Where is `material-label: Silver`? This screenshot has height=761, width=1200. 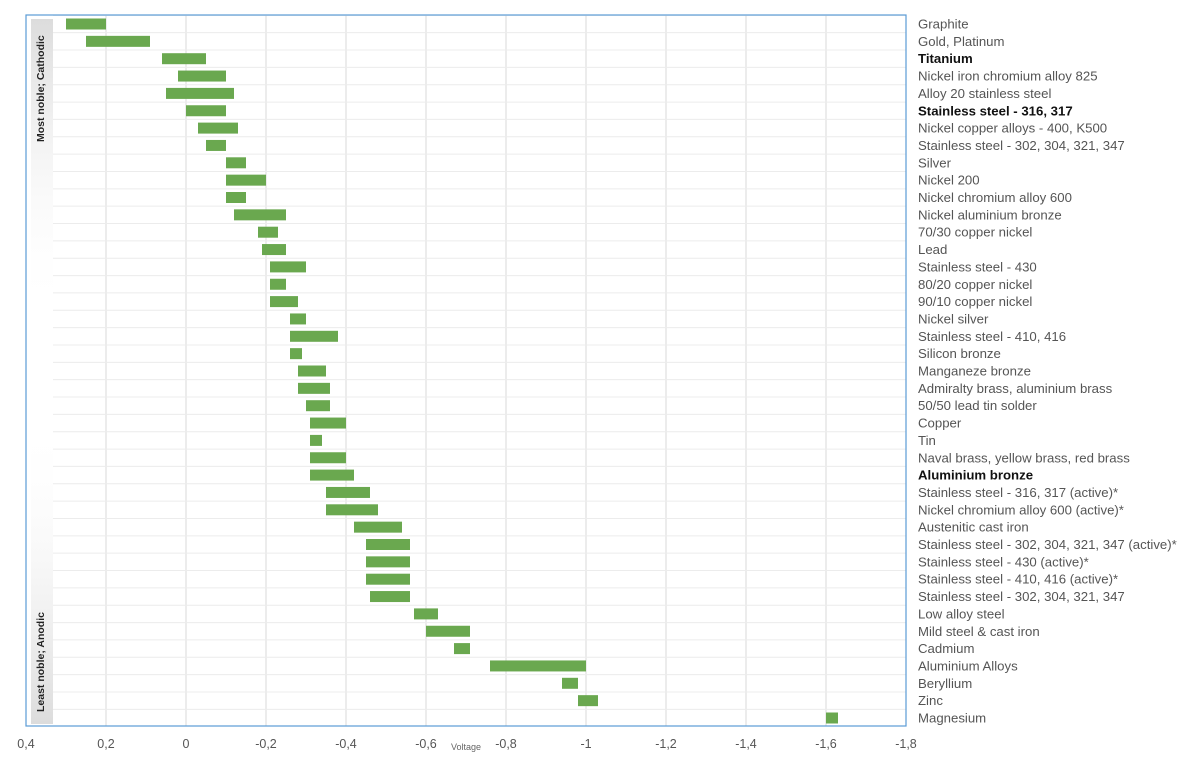 material-label: Silver is located at coordinates (935, 162).